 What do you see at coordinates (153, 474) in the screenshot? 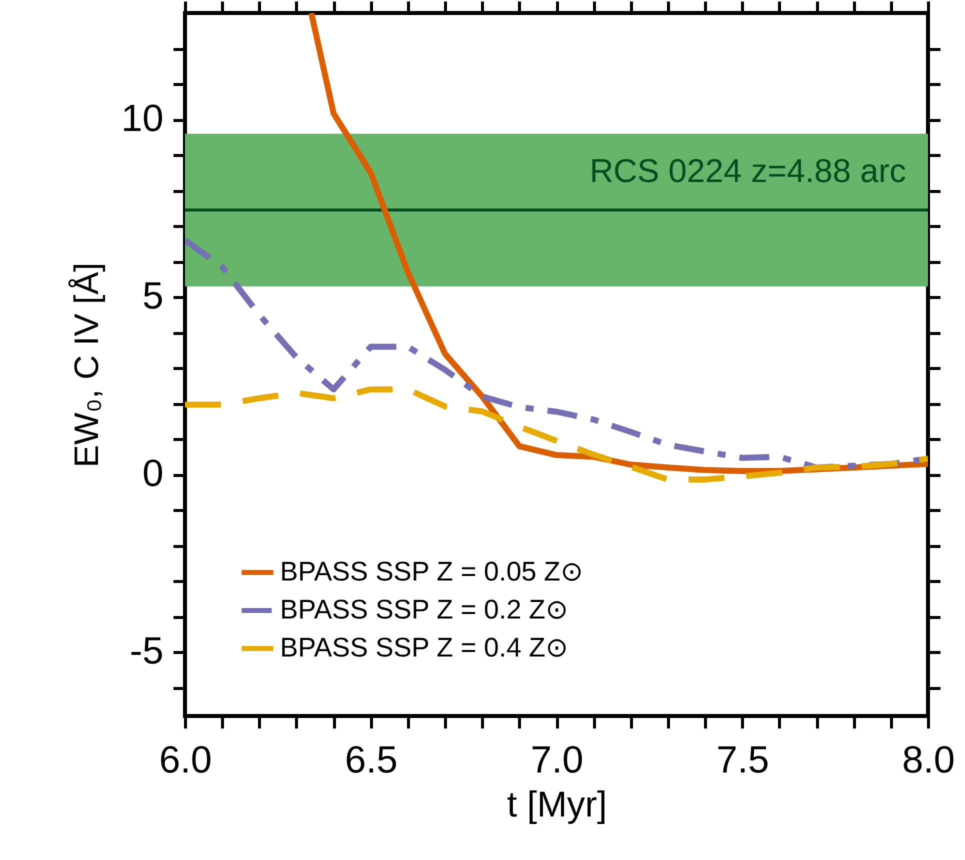
I see `y-tick-label: 0` at bounding box center [153, 474].